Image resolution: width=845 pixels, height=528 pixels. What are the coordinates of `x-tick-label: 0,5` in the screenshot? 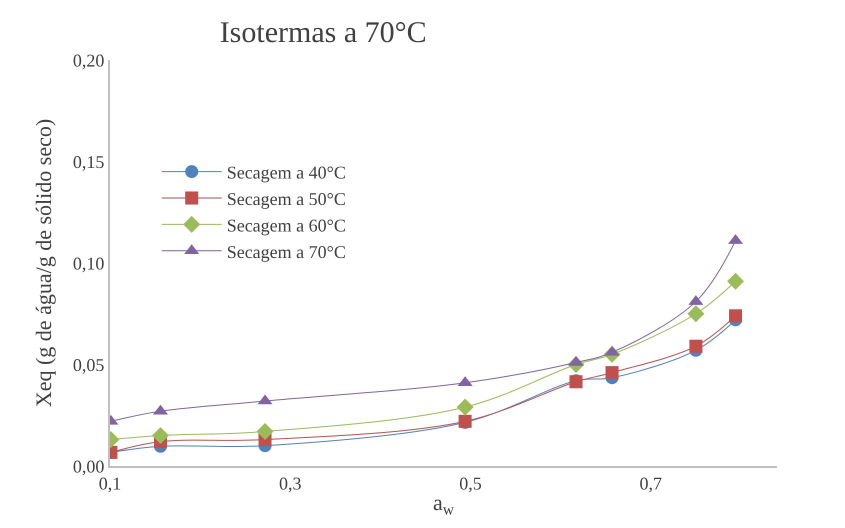 It's located at (470, 484).